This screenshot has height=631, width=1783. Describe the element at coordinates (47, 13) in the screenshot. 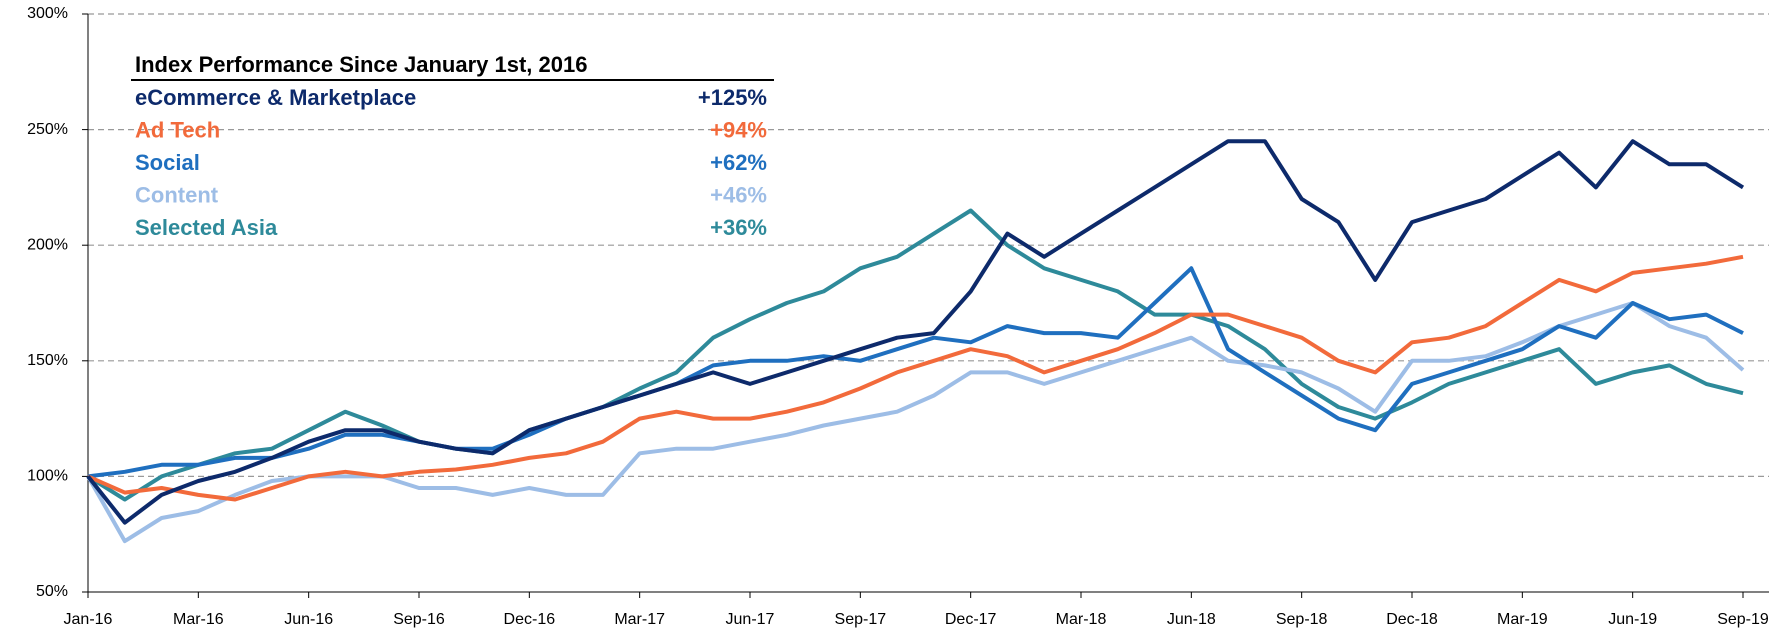

I see `y-tick-label: 300%` at that location.